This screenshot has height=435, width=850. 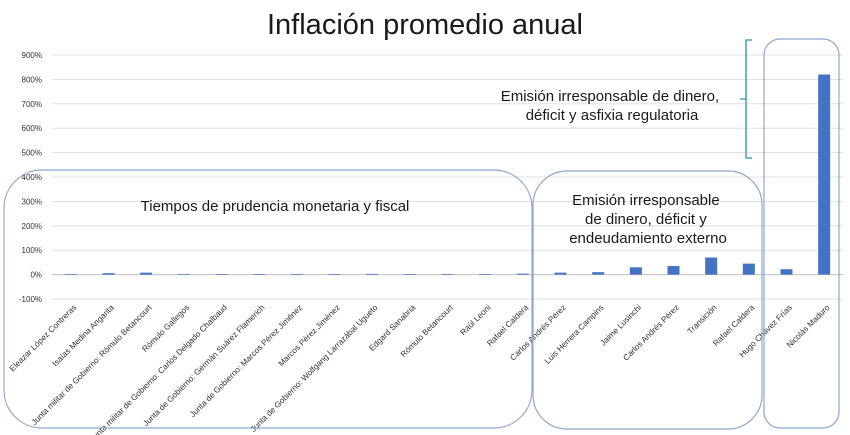 What do you see at coordinates (612, 115) in the screenshot?
I see `annotation-regulatory-line-2: déficit y asfixia regulatoria` at bounding box center [612, 115].